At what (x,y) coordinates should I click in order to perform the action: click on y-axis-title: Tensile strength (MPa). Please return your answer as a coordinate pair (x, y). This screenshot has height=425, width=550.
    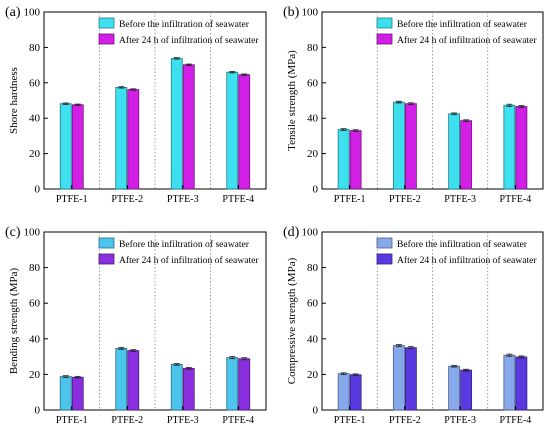
    Looking at the image, I should click on (292, 100).